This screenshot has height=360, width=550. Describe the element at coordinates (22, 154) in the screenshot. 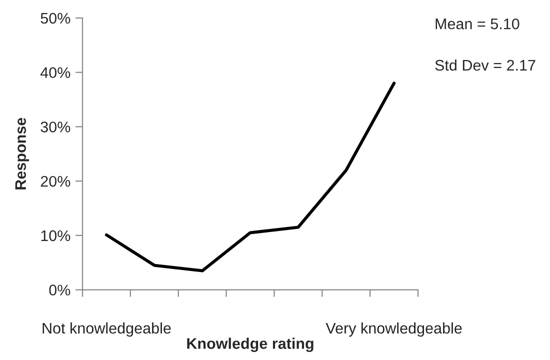

I see `y-axis-title: Response` at that location.